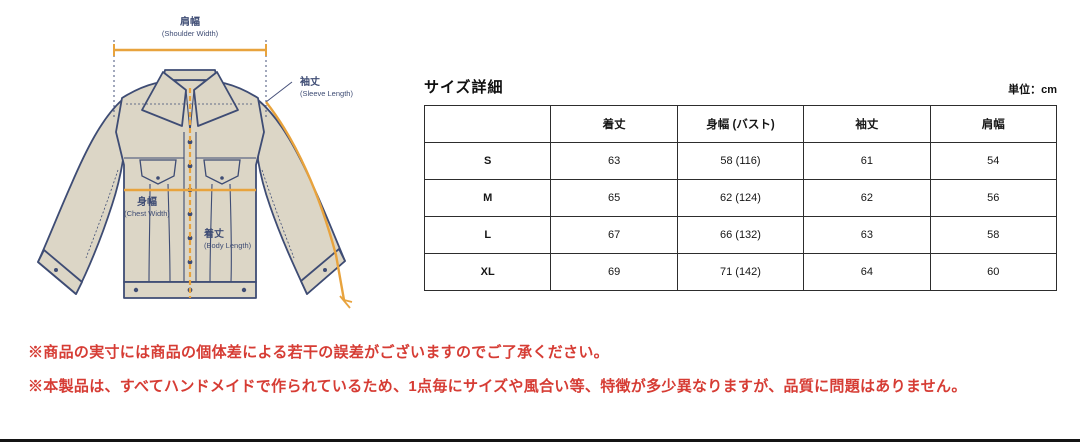 The image size is (1080, 446). What do you see at coordinates (993, 198) in the screenshot?
I see `shoulder-cell: 56` at bounding box center [993, 198].